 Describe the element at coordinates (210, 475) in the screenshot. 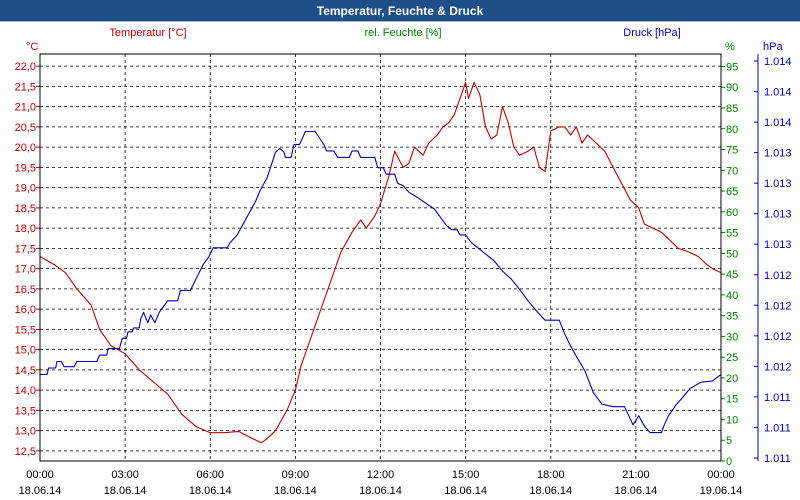

I see `x-tick-time-label: 06:00` at that location.